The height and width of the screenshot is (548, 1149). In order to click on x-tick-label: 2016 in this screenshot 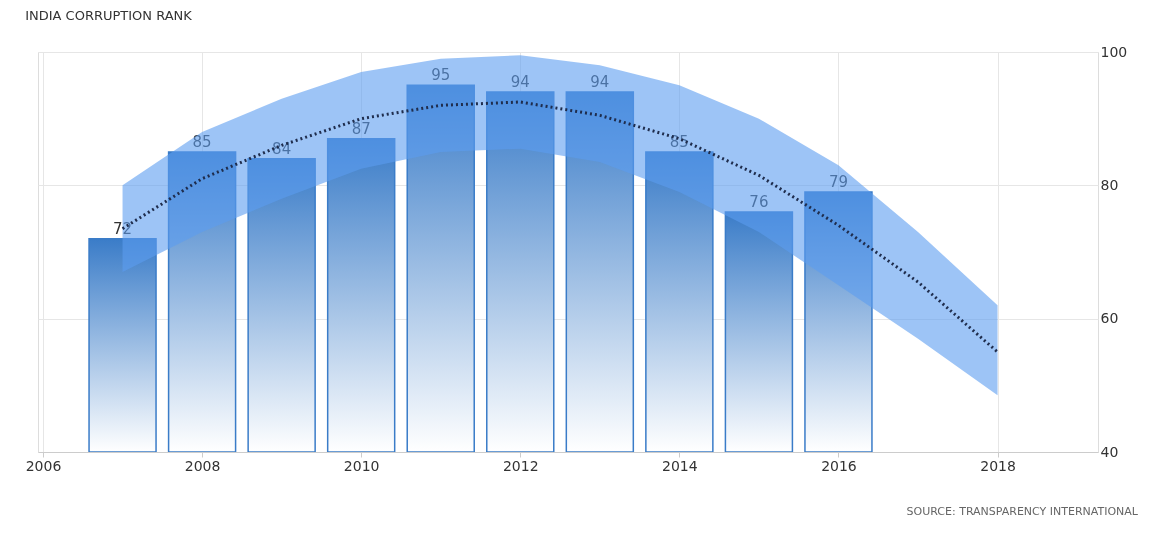, I will do `click(839, 465)`.